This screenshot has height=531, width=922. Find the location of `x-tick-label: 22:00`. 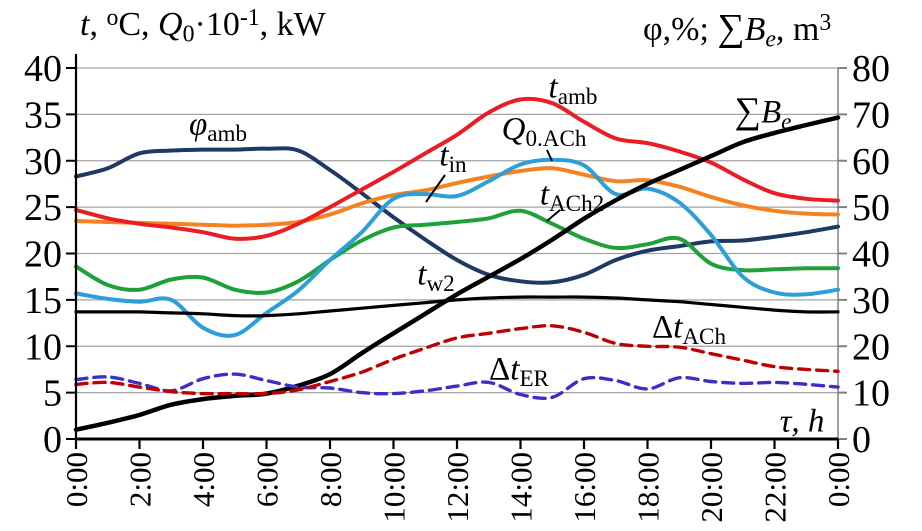

x-tick-label: 22:00 is located at coordinates (775, 487).